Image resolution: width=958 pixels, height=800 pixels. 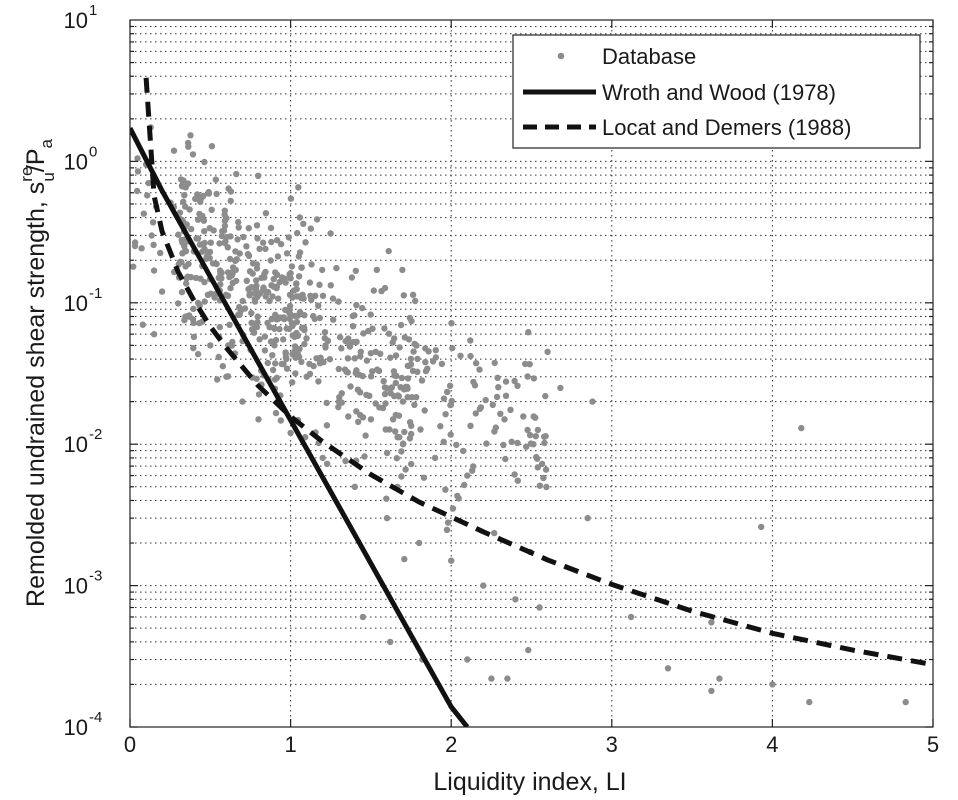 What do you see at coordinates (130, 744) in the screenshot?
I see `x-tick-label: 0` at bounding box center [130, 744].